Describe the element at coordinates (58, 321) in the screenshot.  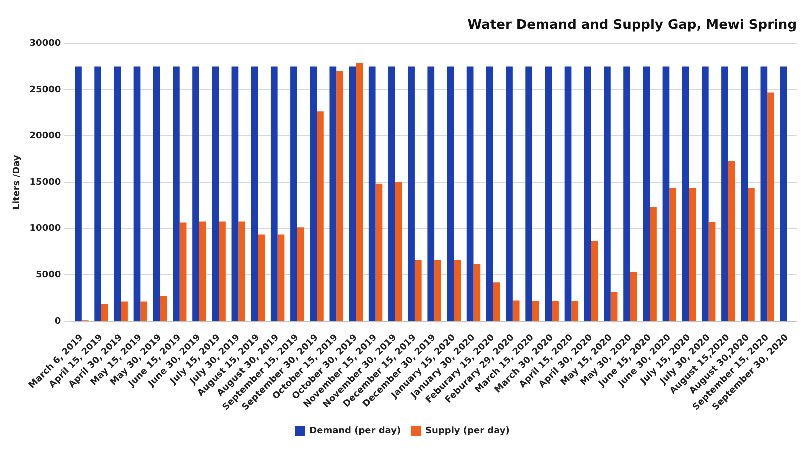
I see `y-tick-label: 0` at that location.